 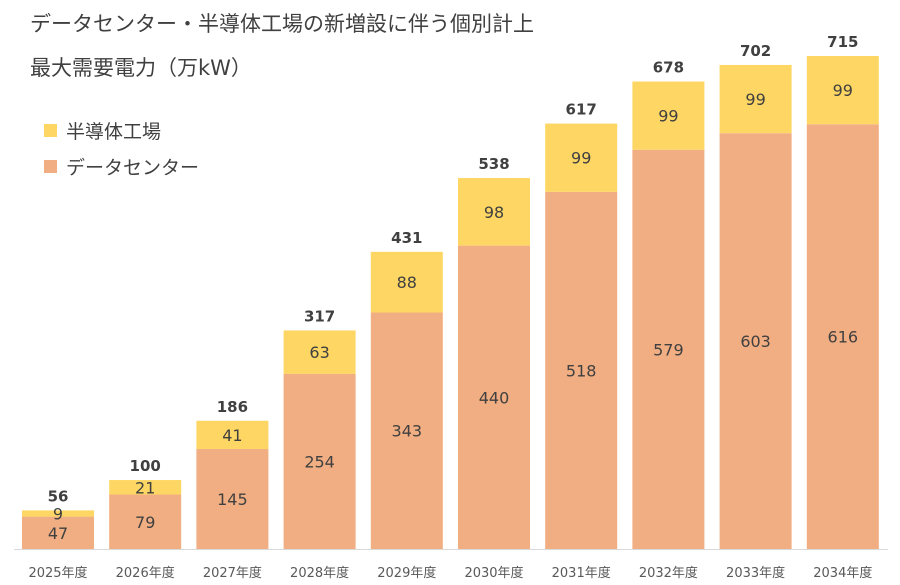 What do you see at coordinates (319, 573) in the screenshot?
I see `x-tick-label: 2028年度` at bounding box center [319, 573].